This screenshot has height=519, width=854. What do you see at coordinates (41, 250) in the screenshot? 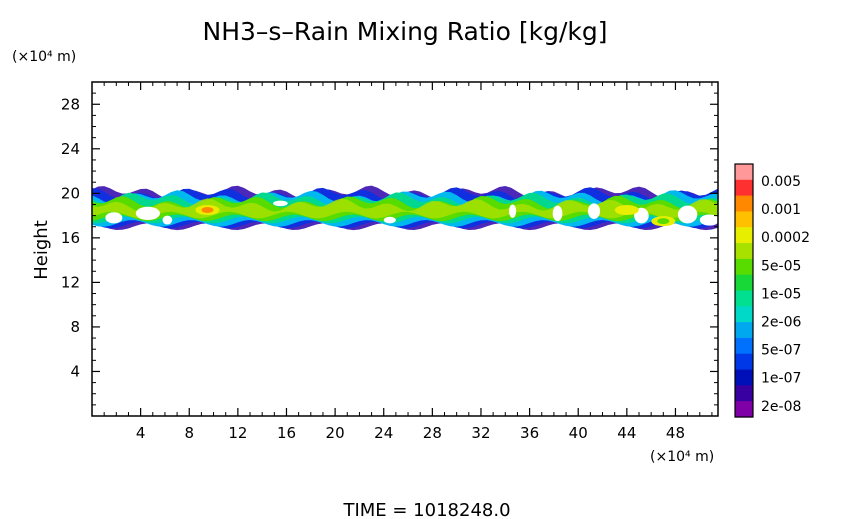
I see `y-axis-label: Height` at bounding box center [41, 250].